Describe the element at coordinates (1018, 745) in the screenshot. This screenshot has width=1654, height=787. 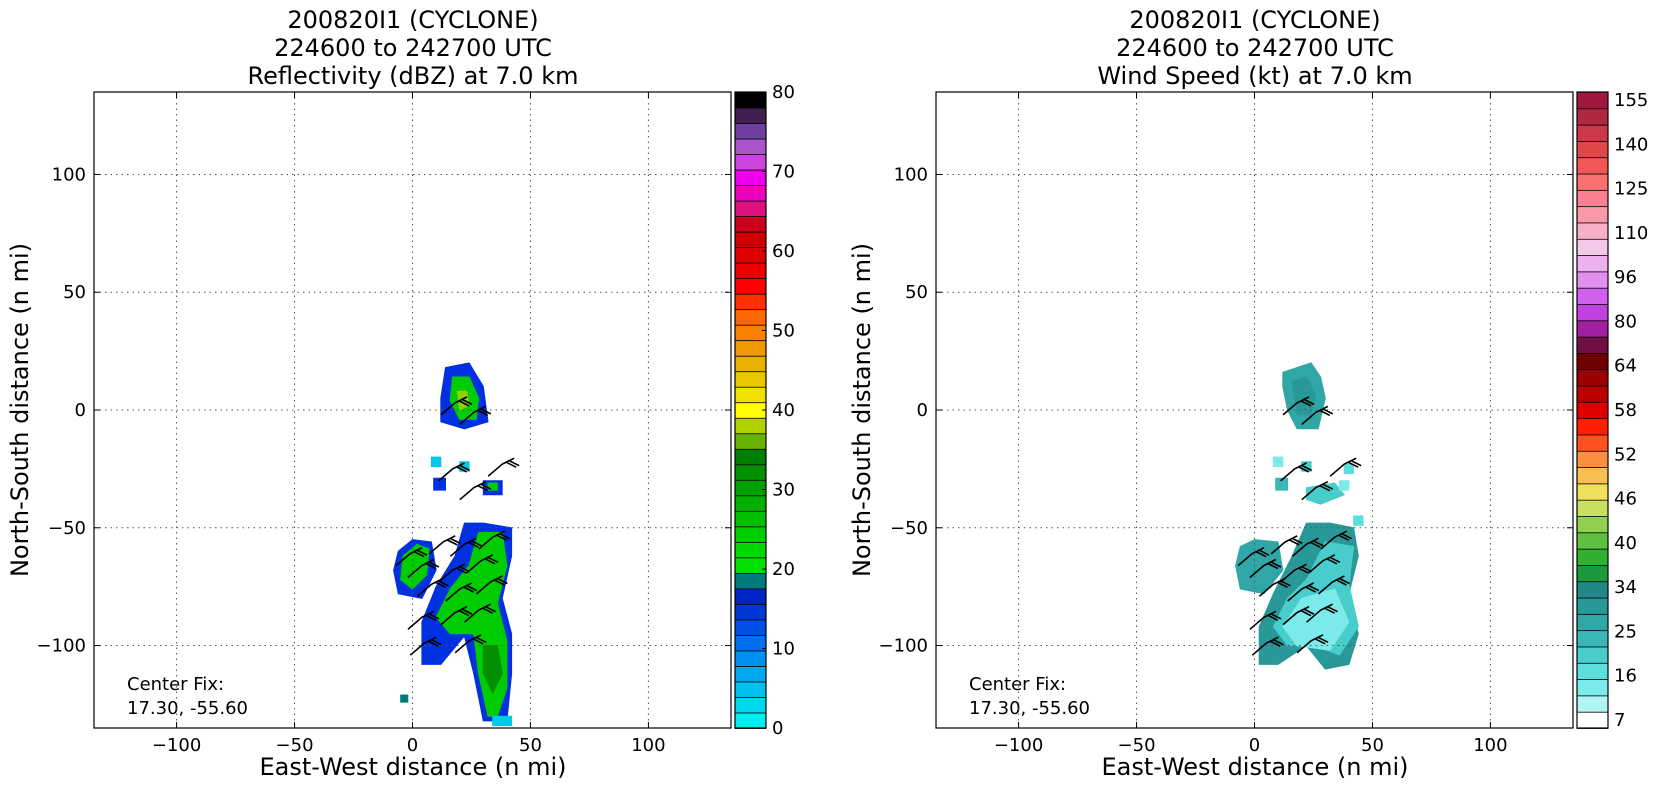
I see `x-tick-label: −100` at that location.